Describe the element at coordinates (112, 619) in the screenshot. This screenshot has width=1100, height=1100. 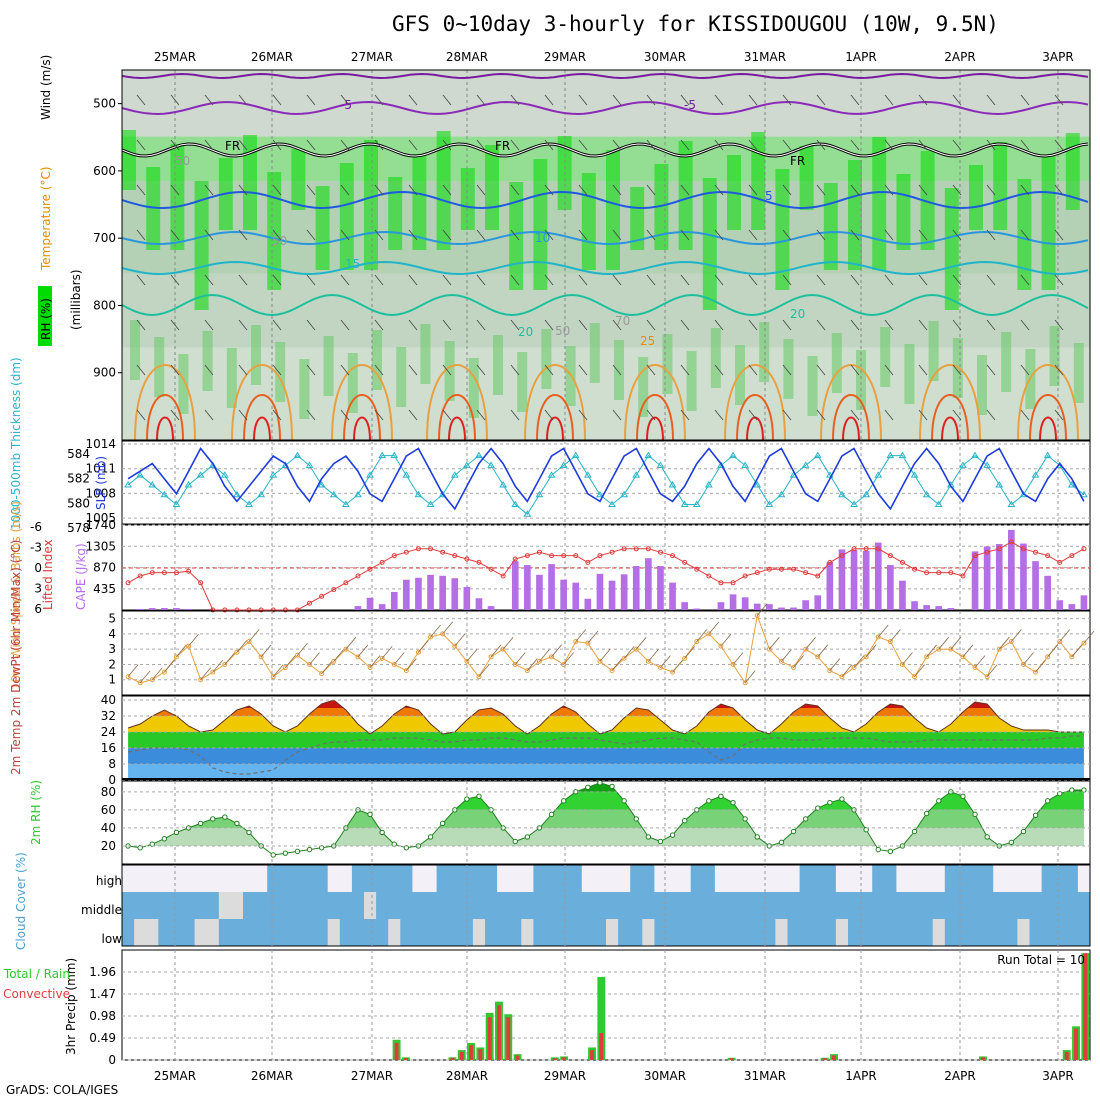
I see `wind-tick-label: 5` at that location.